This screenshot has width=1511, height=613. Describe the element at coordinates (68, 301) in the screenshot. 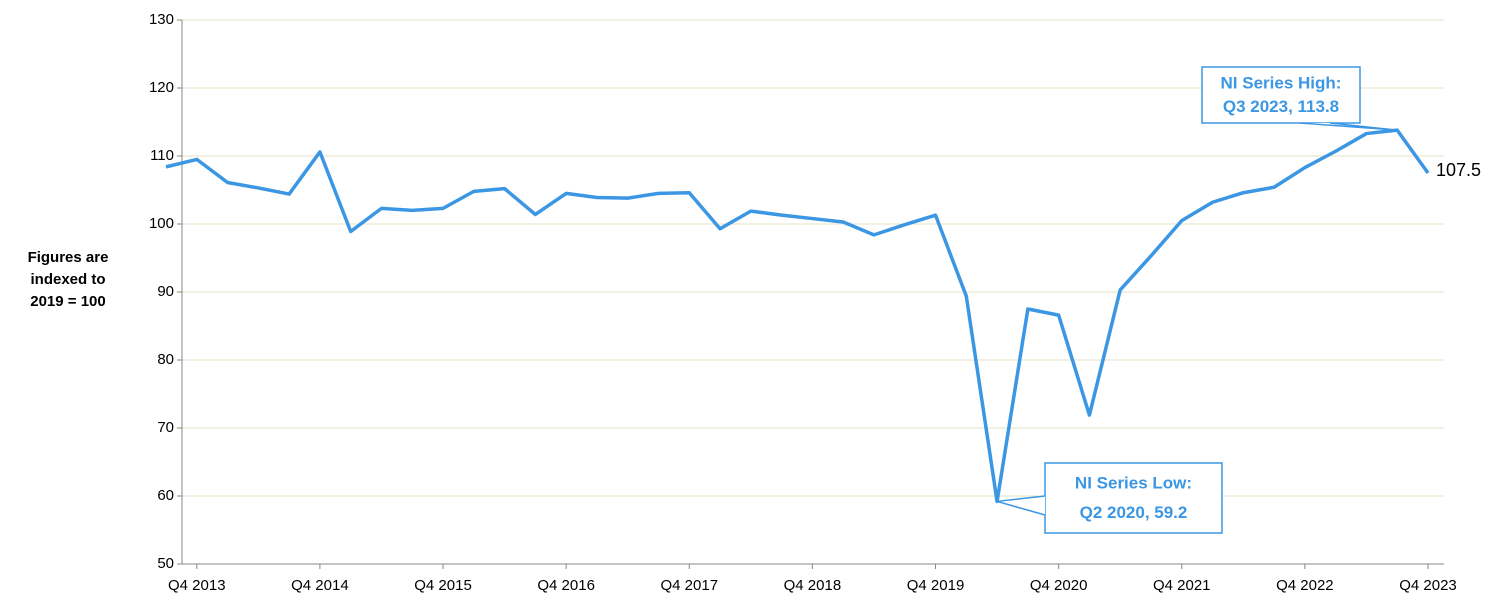

I see `y-axis-label: 2019 = 100` at that location.